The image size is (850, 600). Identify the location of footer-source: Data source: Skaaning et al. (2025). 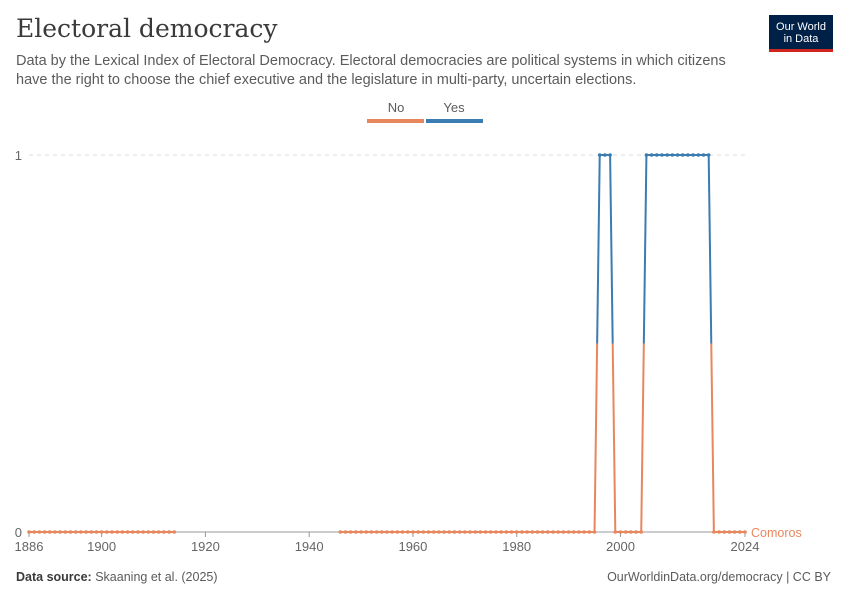
(117, 577).